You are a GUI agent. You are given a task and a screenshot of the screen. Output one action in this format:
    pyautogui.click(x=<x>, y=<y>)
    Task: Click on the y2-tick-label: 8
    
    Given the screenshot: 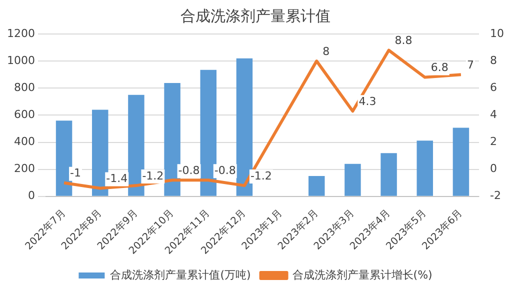 What is the action you would take?
    pyautogui.click(x=494, y=60)
    